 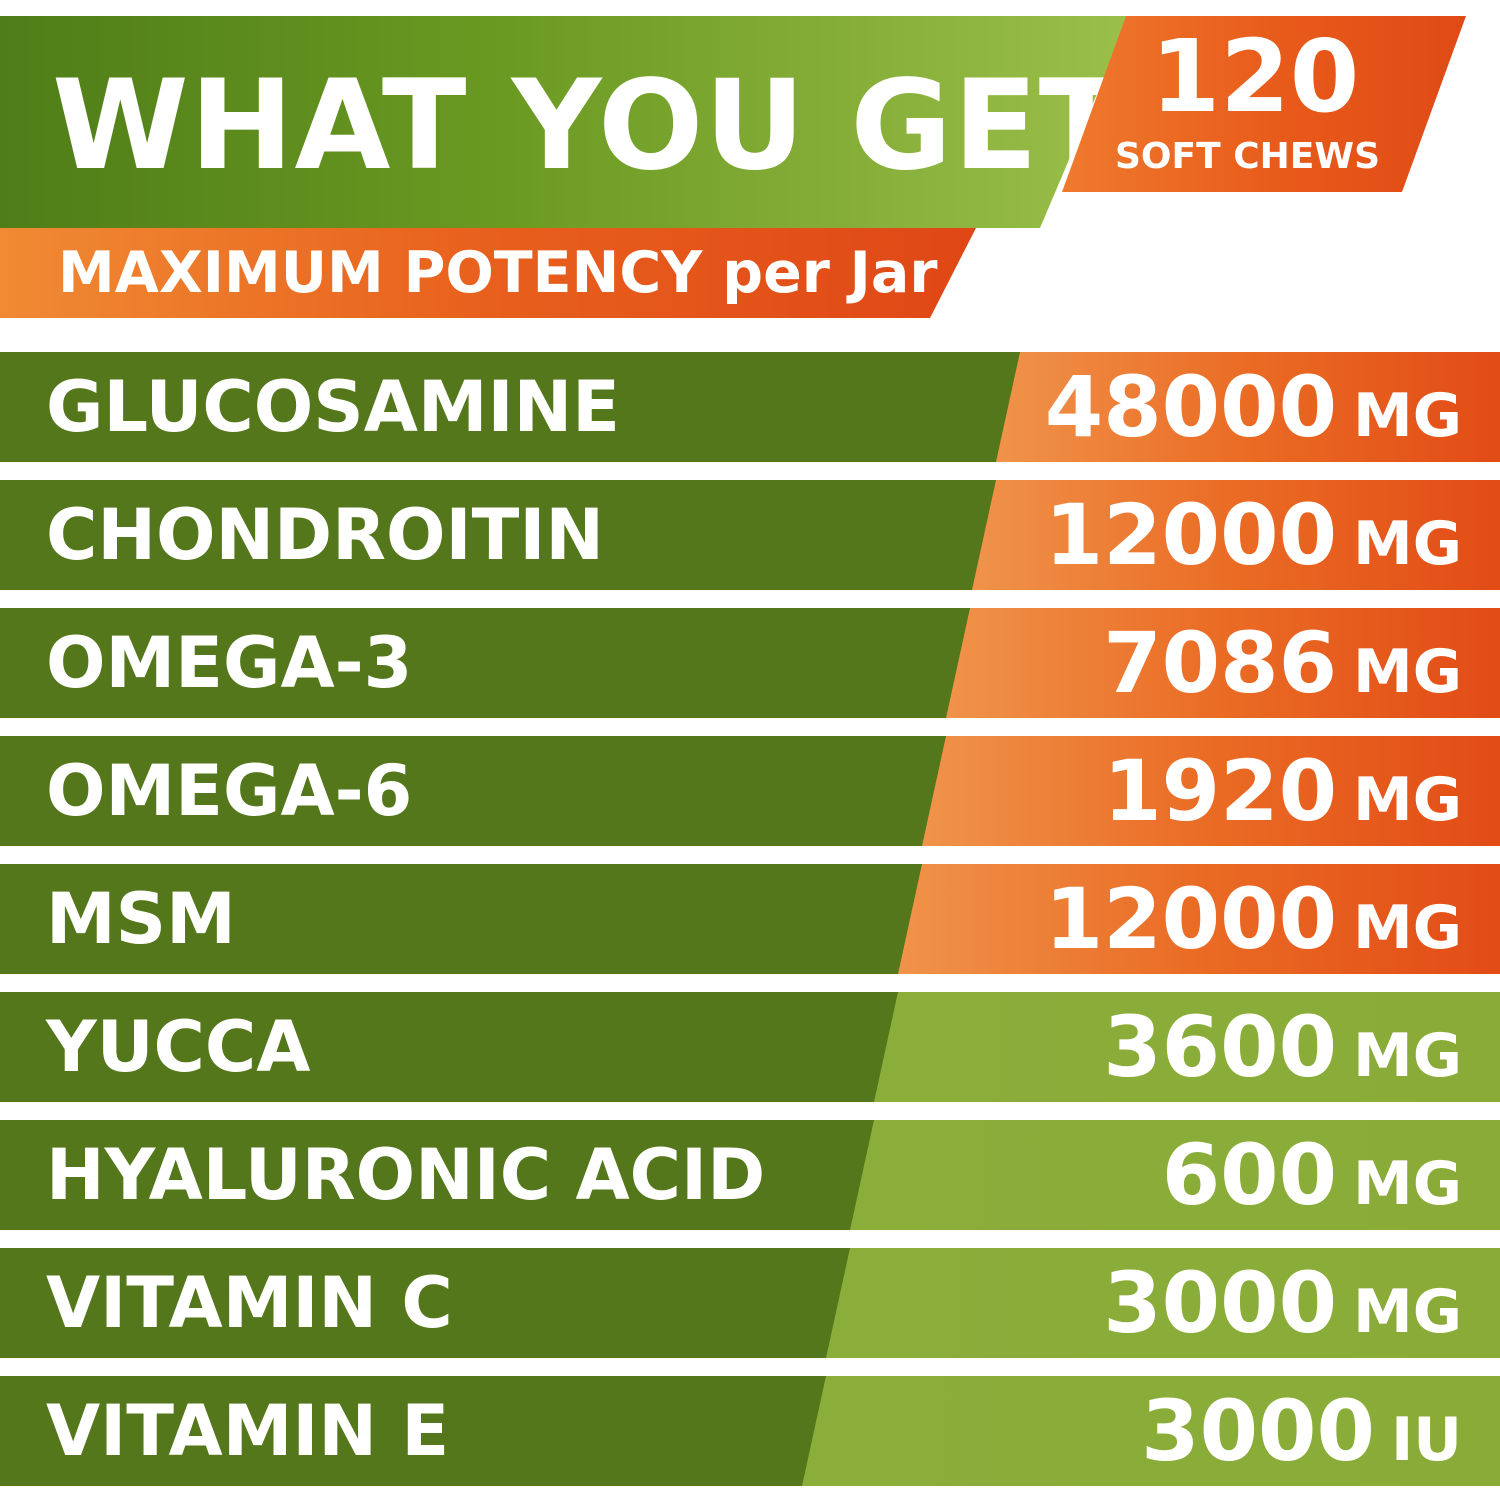 I want to click on ingredient-amount: 3000 IU, so click(x=1301, y=1431).